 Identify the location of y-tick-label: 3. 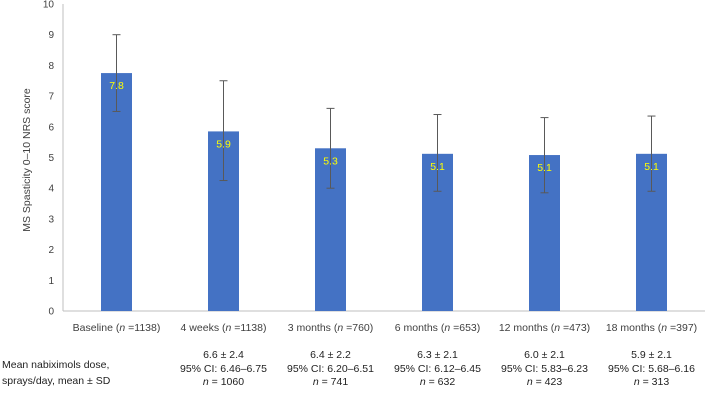
(51, 219).